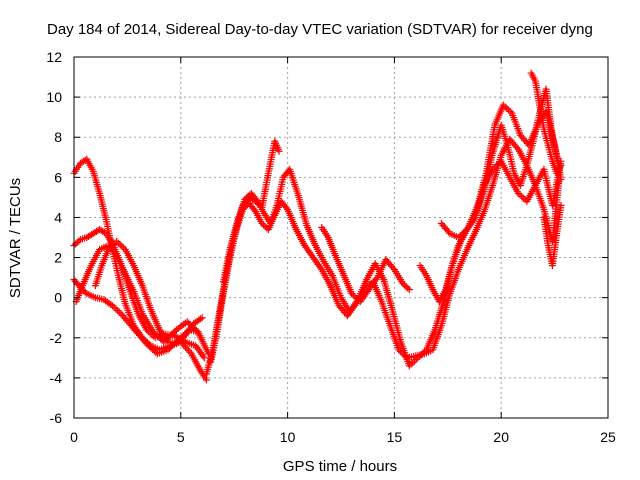 This screenshot has width=640, height=480. I want to click on y-tick-label: -2, so click(56, 338).